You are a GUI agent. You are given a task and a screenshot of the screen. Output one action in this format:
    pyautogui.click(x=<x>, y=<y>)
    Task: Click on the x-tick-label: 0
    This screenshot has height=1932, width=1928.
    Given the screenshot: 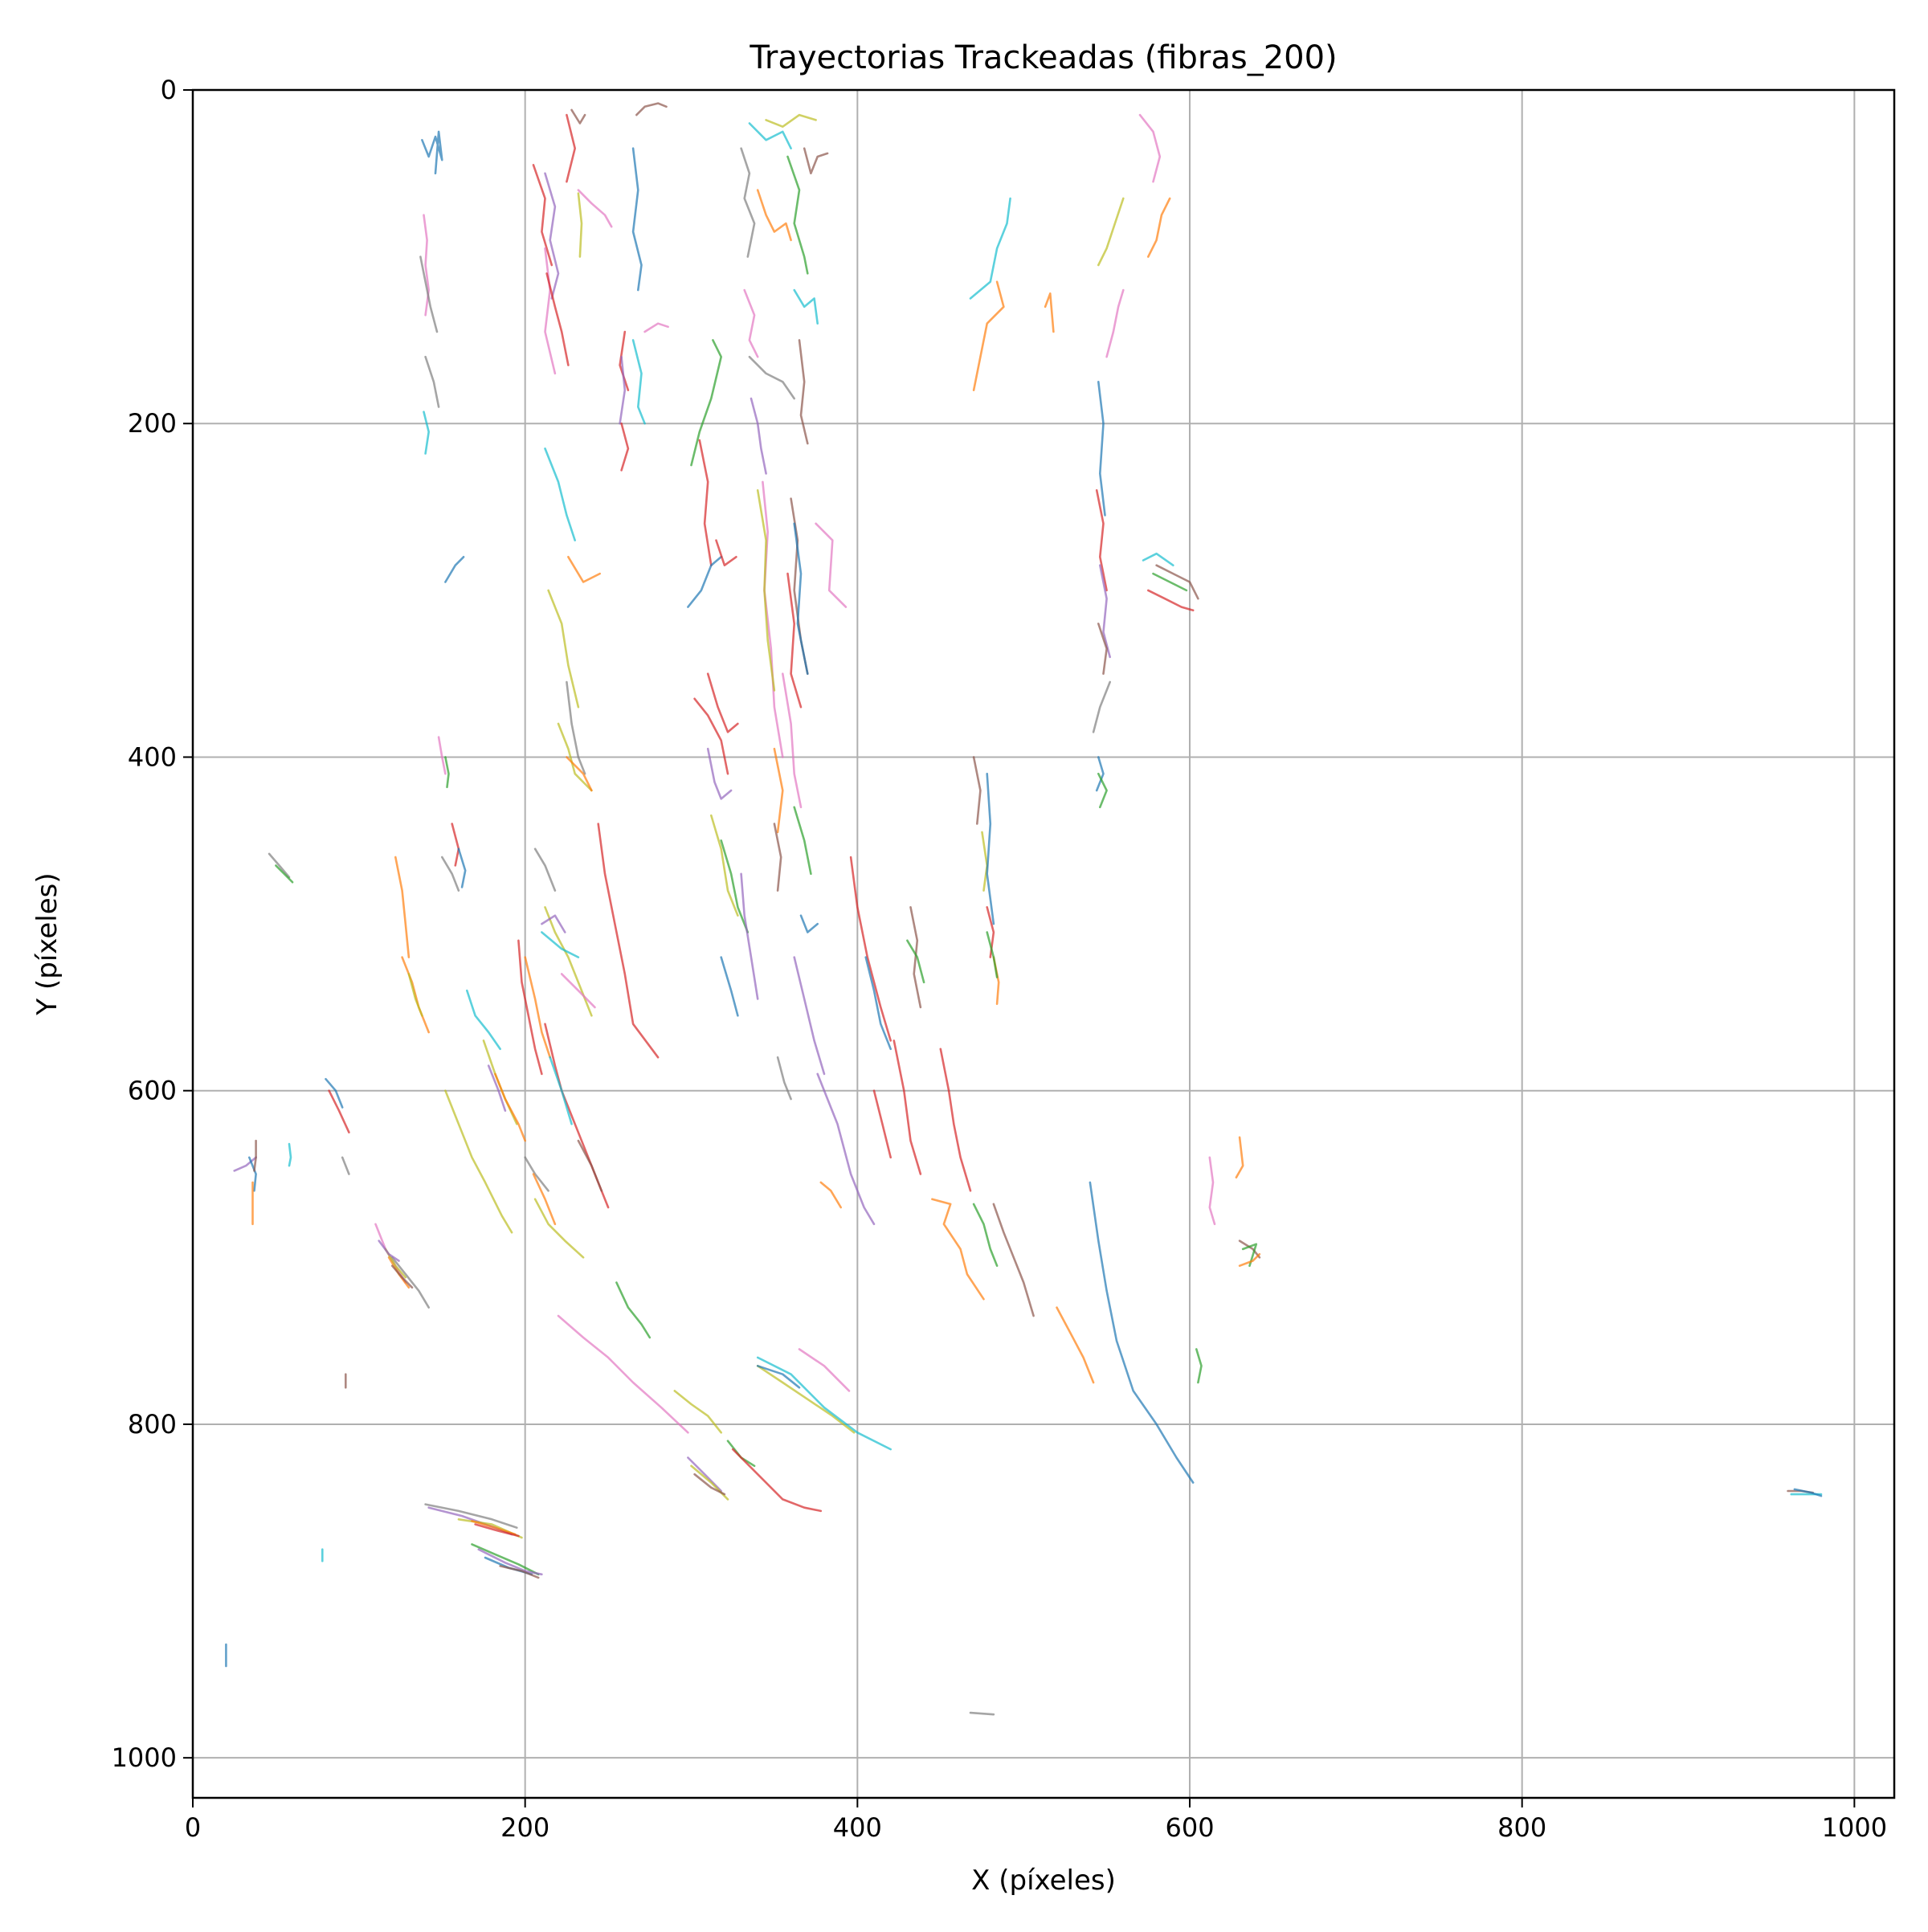 What is the action you would take?
    pyautogui.click(x=193, y=1827)
    